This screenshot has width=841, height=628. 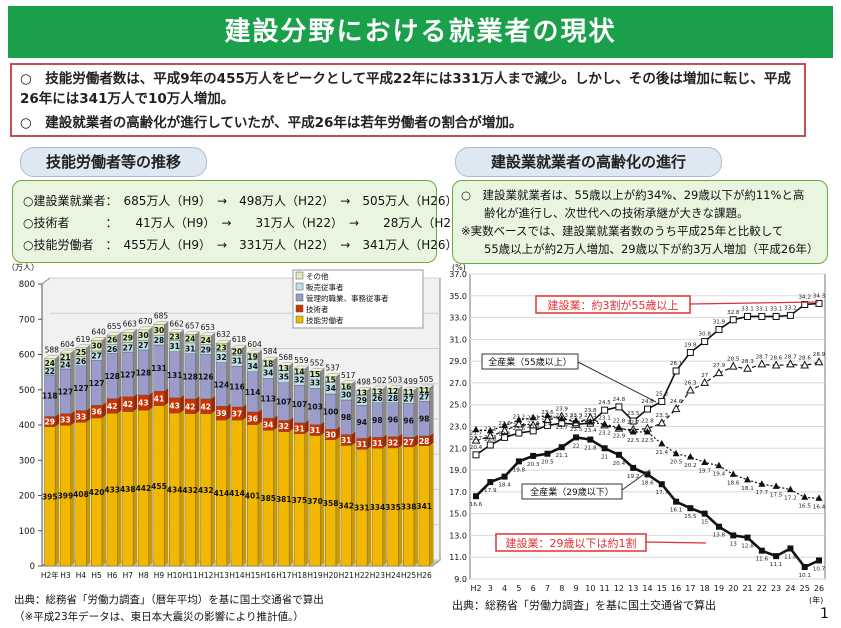 I want to click on right-info-line-3: ※実数ベースでは、建設業就業者数のうち平成25年と比較して, so click(x=622, y=231).